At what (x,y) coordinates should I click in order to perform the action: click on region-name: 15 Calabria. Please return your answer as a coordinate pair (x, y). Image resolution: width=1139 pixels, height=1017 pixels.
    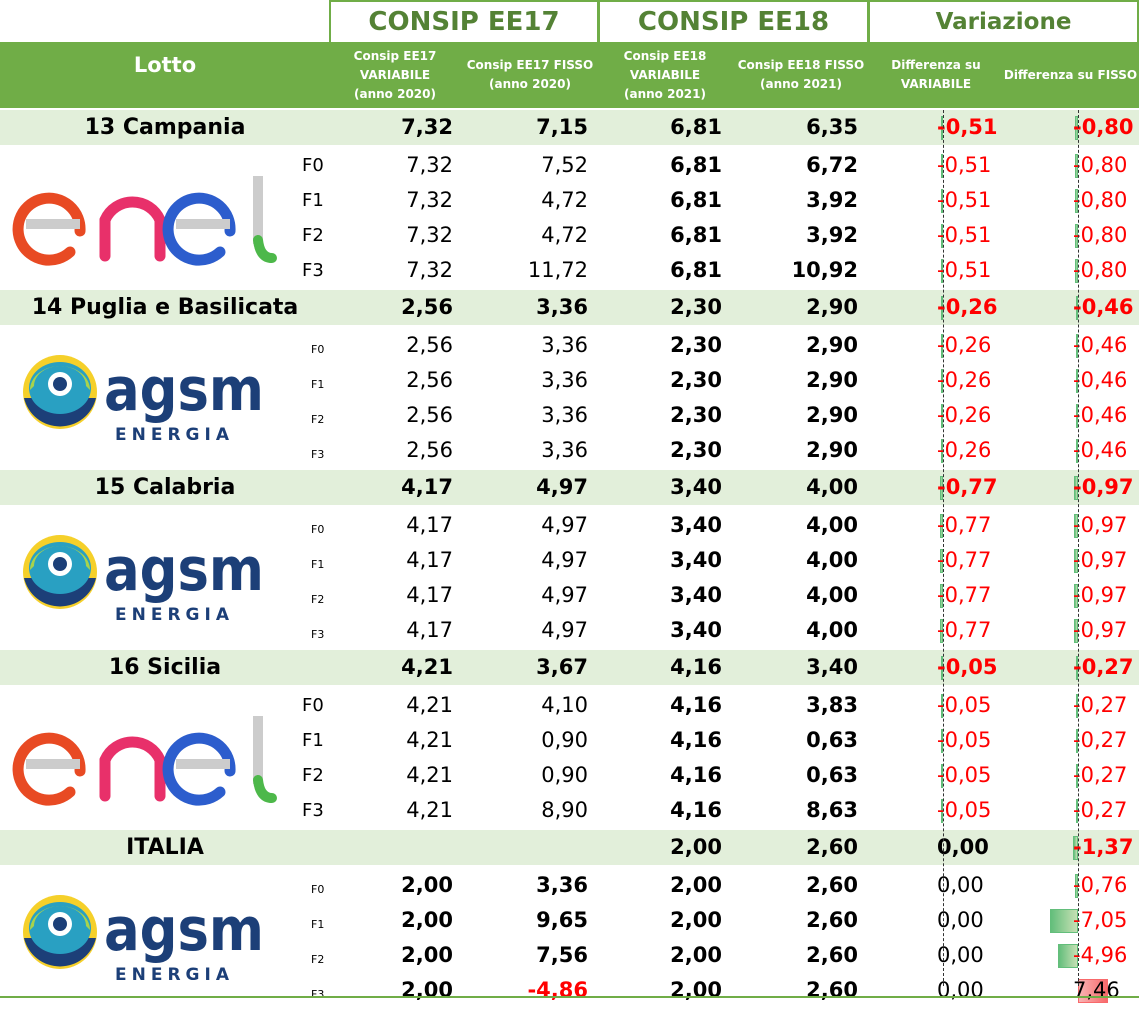
    Looking at the image, I should click on (165, 487).